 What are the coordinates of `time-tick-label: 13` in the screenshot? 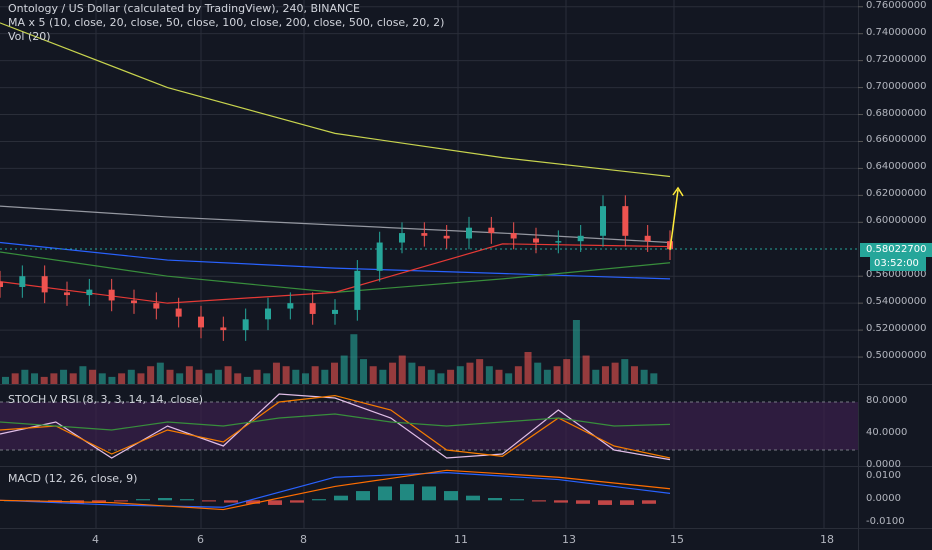 It's located at (569, 539).